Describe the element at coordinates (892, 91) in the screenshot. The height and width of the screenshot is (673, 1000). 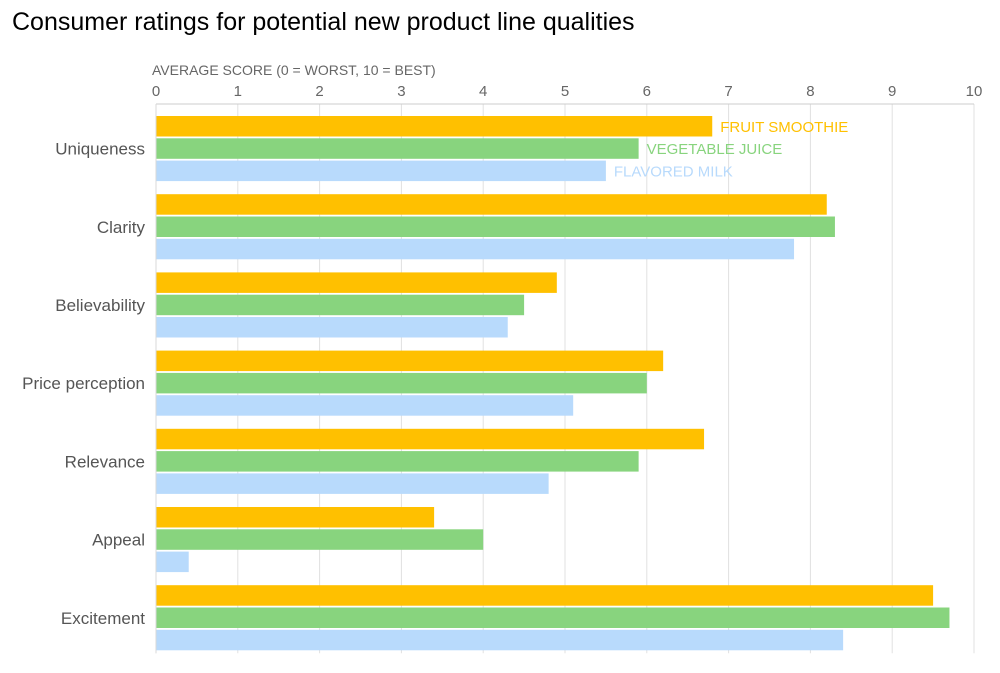
I see `x-tick-label: 9` at that location.